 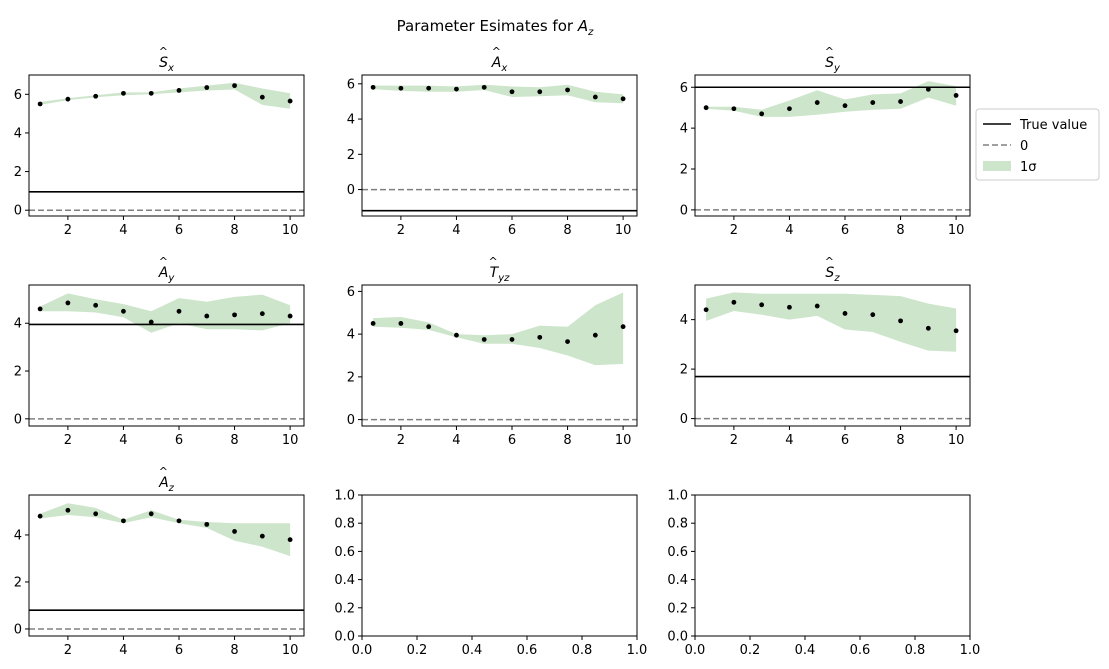 I want to click on x-tick-label: 1.0, so click(x=637, y=650).